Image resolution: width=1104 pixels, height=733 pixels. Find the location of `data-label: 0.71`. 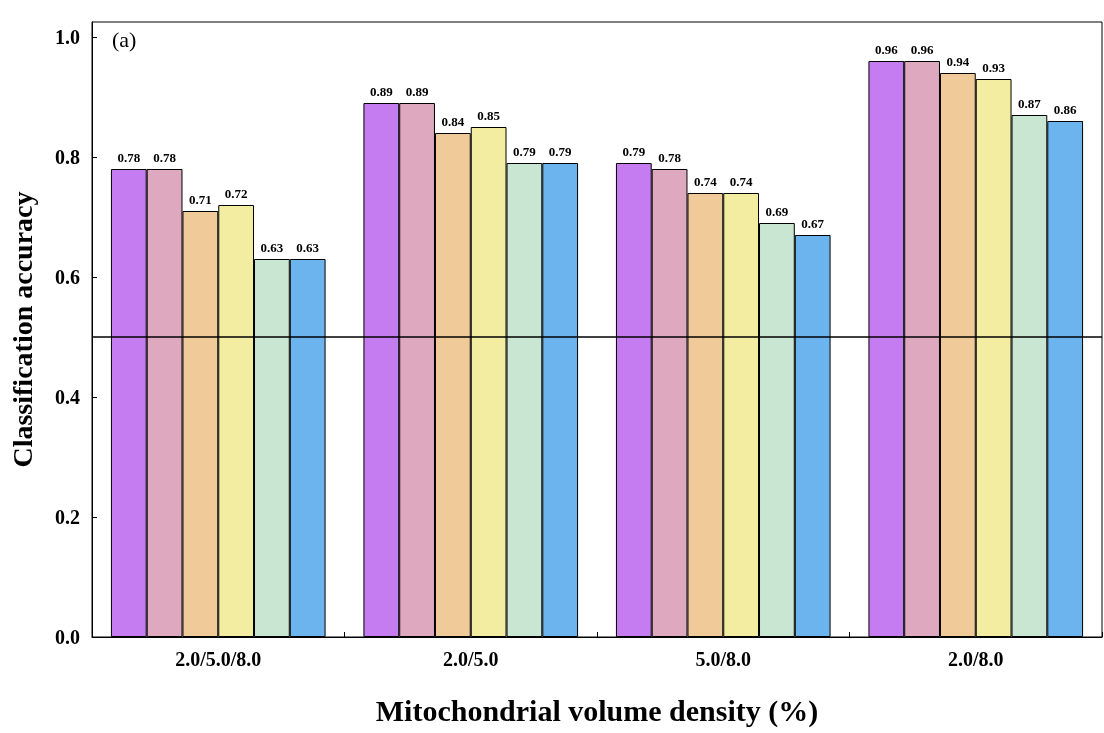

data-label: 0.71 is located at coordinates (200, 199).